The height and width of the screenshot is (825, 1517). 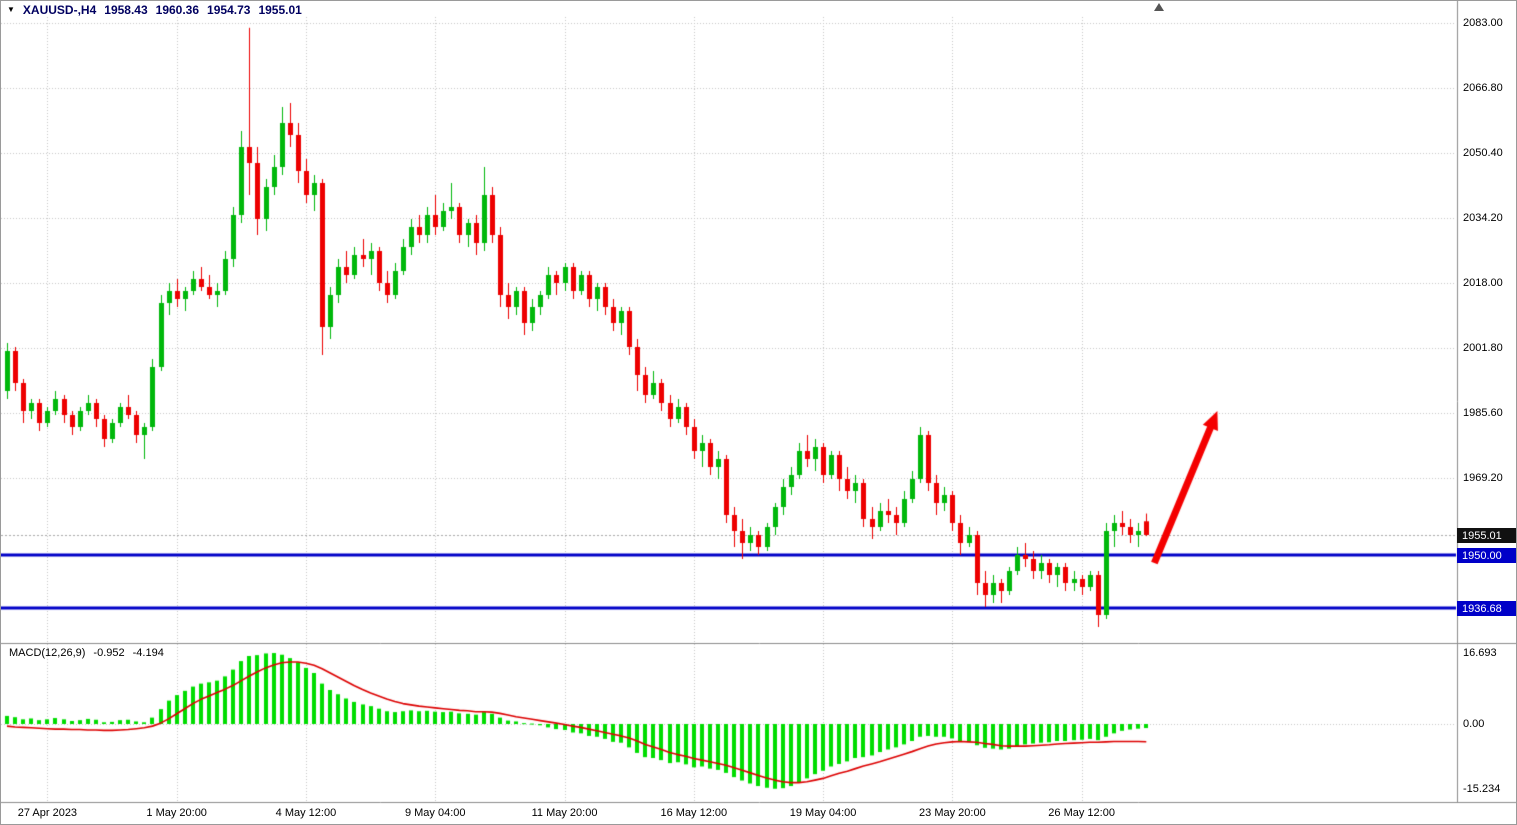 I want to click on macd-value: -0.952, so click(x=109, y=653).